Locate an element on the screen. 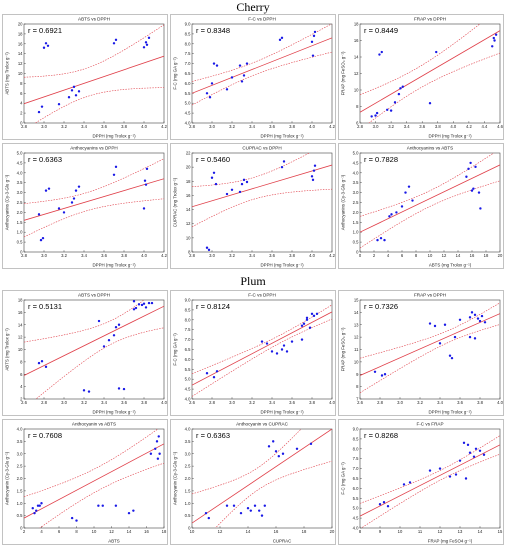 Image resolution: width=506 pixels, height=550 pixels. plot-layer is located at coordinates (94, 349).